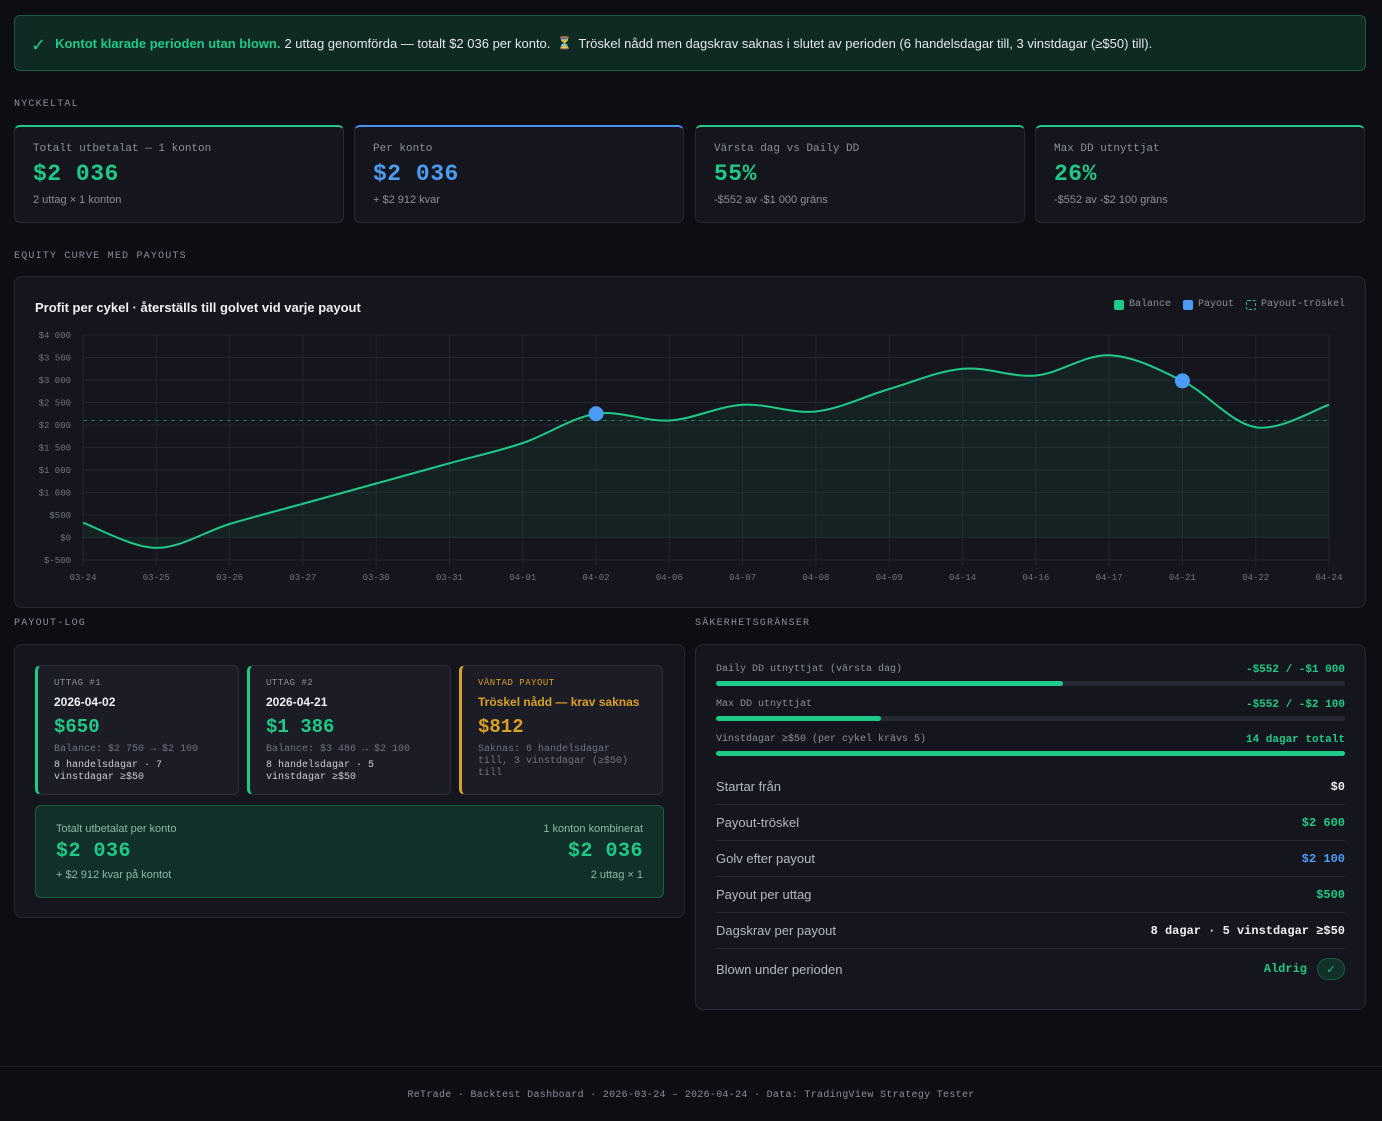 This screenshot has height=1121, width=1382. Describe the element at coordinates (55, 449) in the screenshot. I see `y-tick-label: $1 500` at that location.